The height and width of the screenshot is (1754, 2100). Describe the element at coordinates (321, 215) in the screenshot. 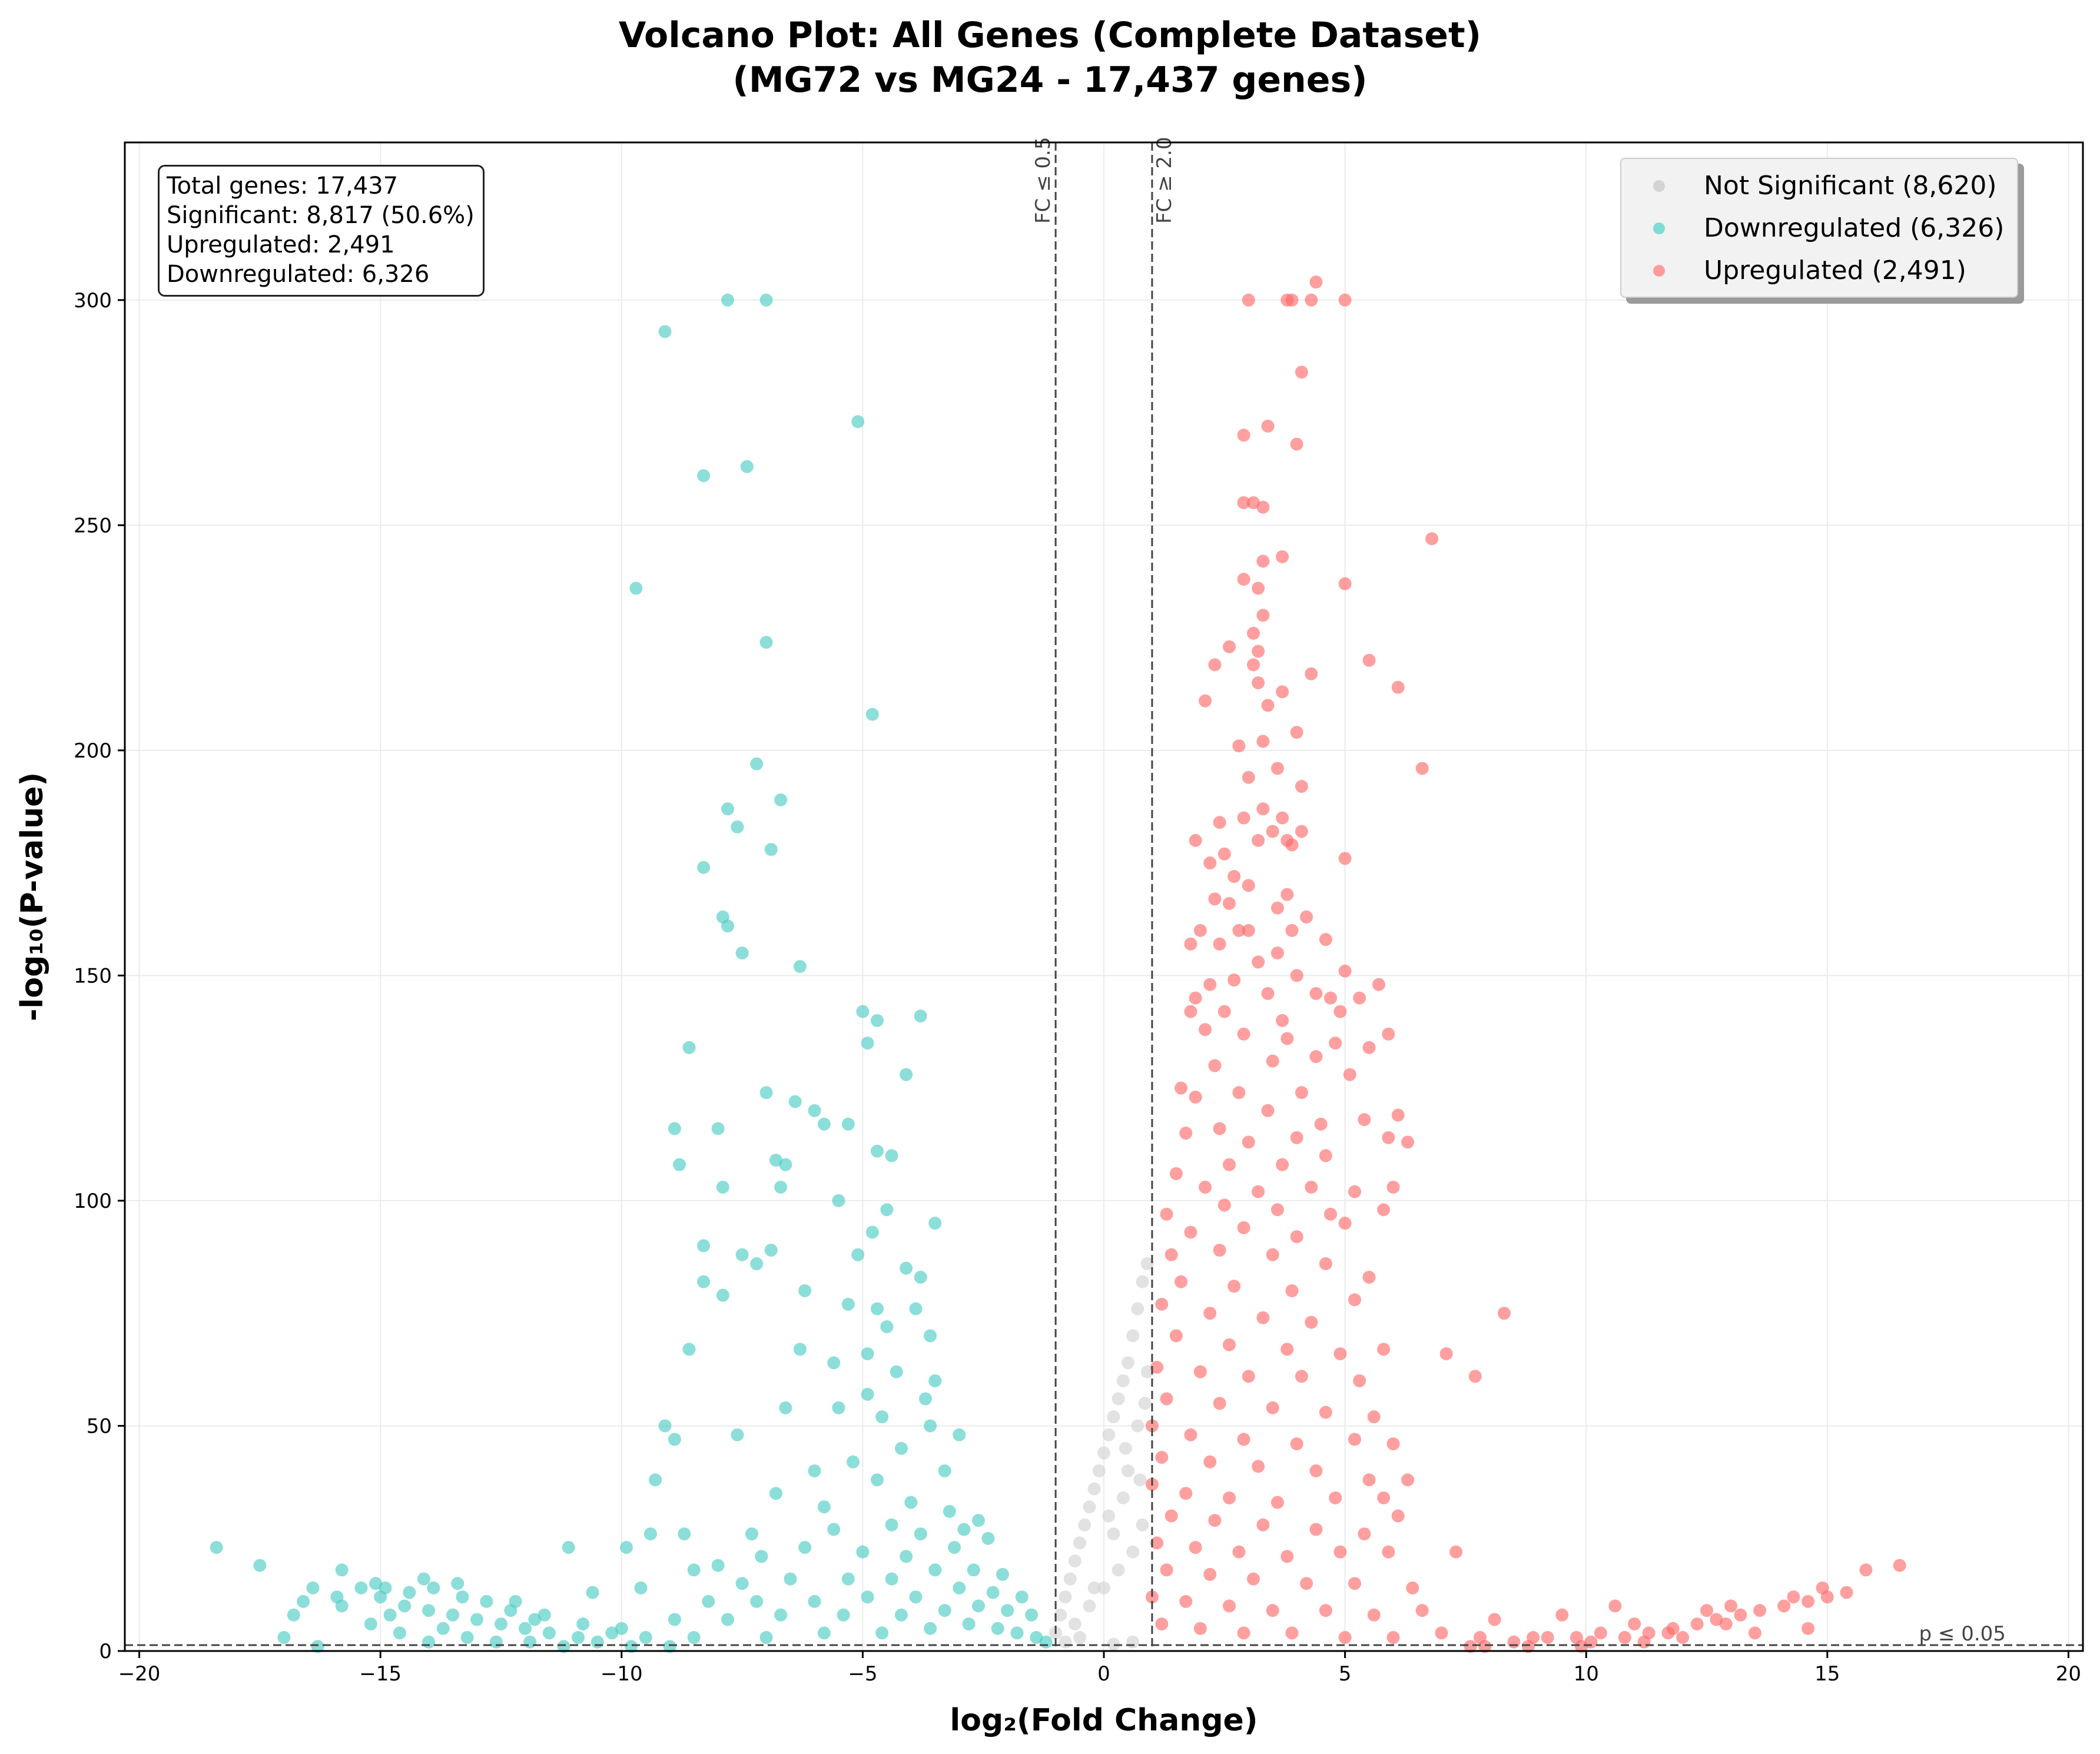

I see `stats-significant: Significant: 8,817 (50.6%)` at that location.